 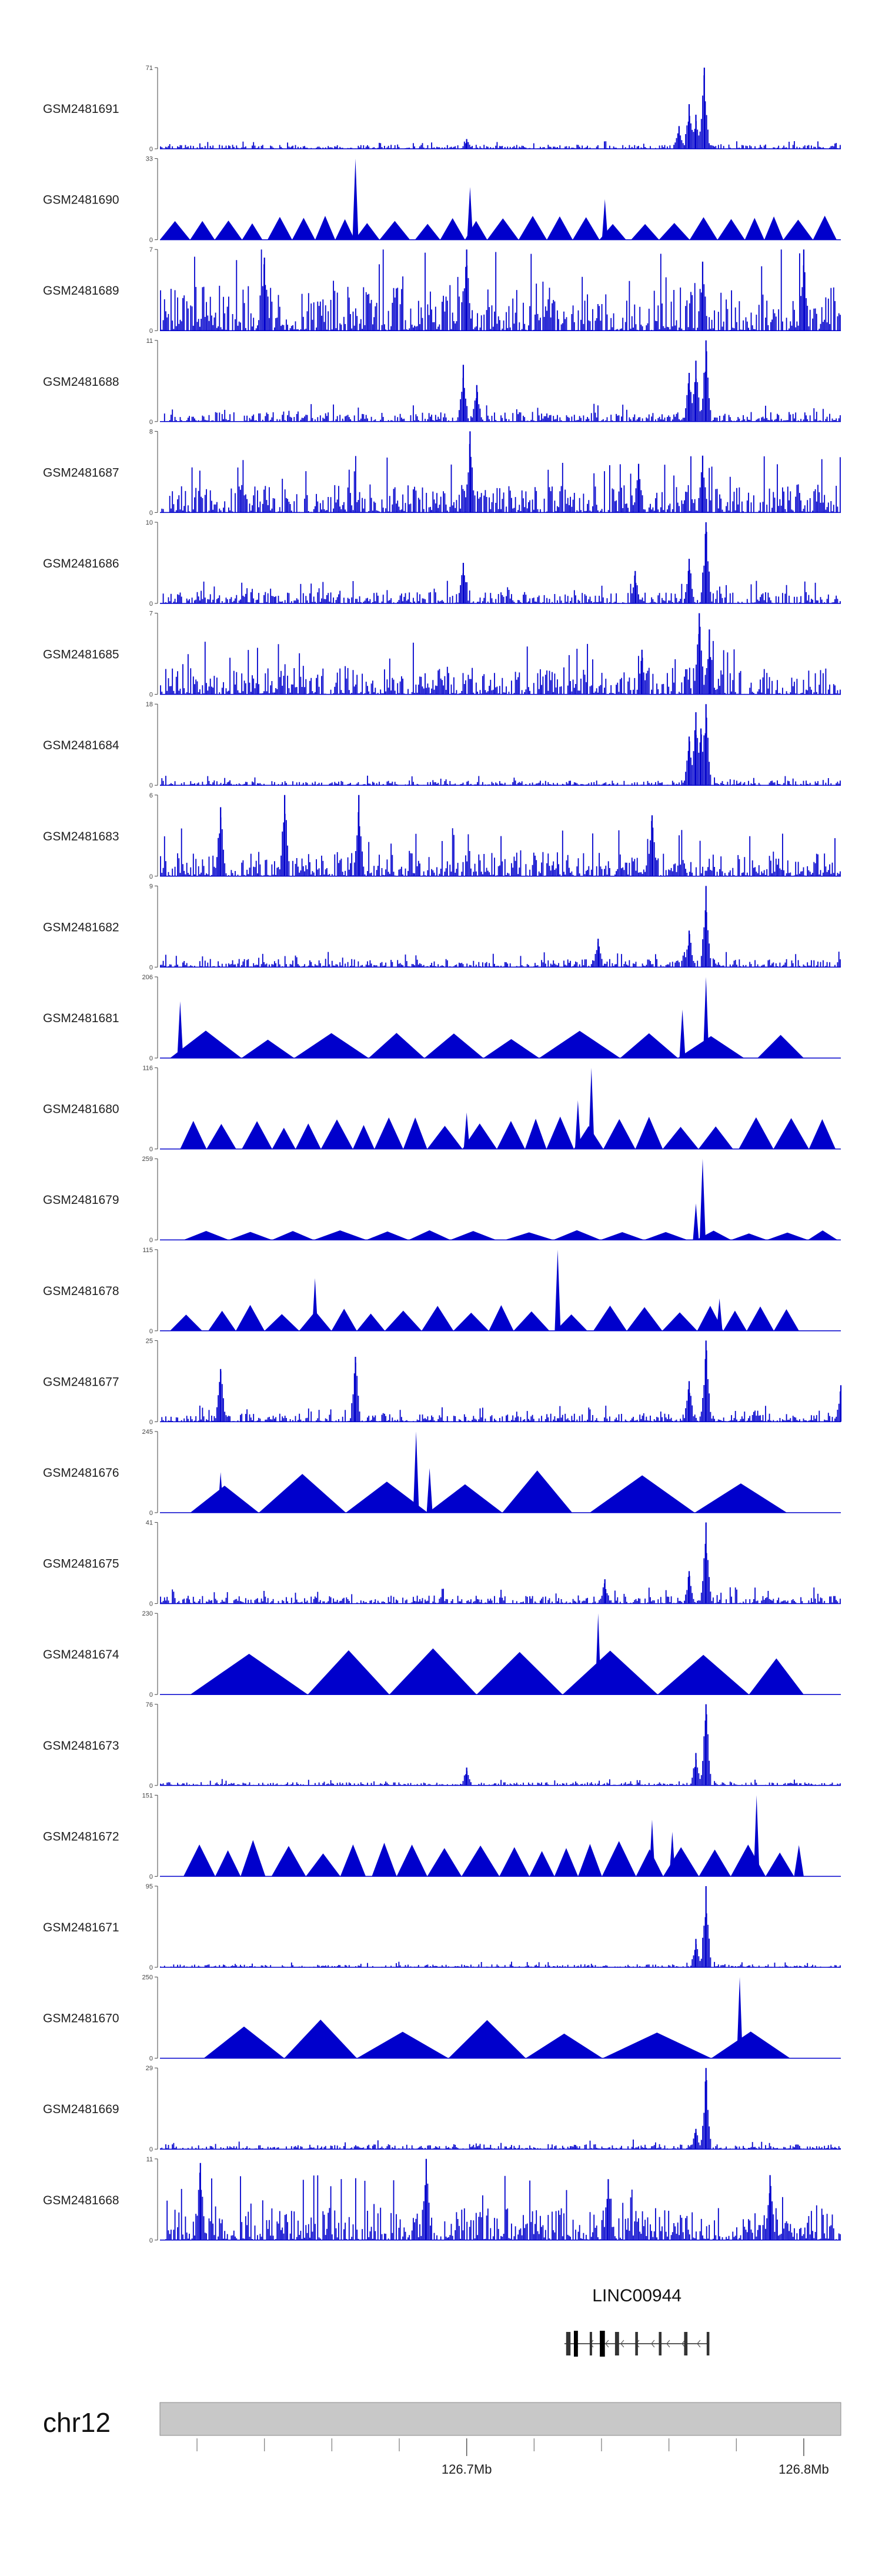 I want to click on track-label: GSM2481687, so click(x=81, y=472).